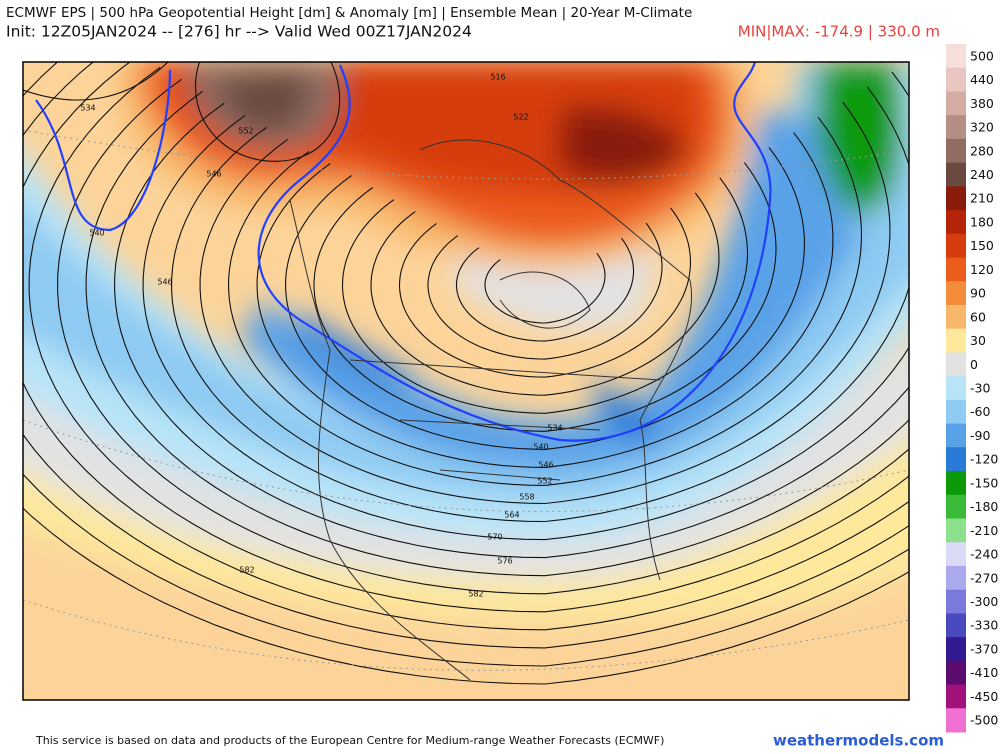 This screenshot has height=754, width=1000. What do you see at coordinates (978, 293) in the screenshot?
I see `colorbar-label: 90` at bounding box center [978, 293].